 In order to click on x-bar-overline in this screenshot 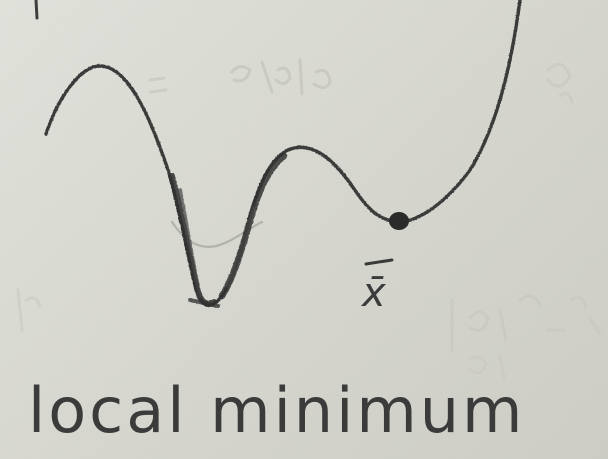, I will do `click(379, 262)`.